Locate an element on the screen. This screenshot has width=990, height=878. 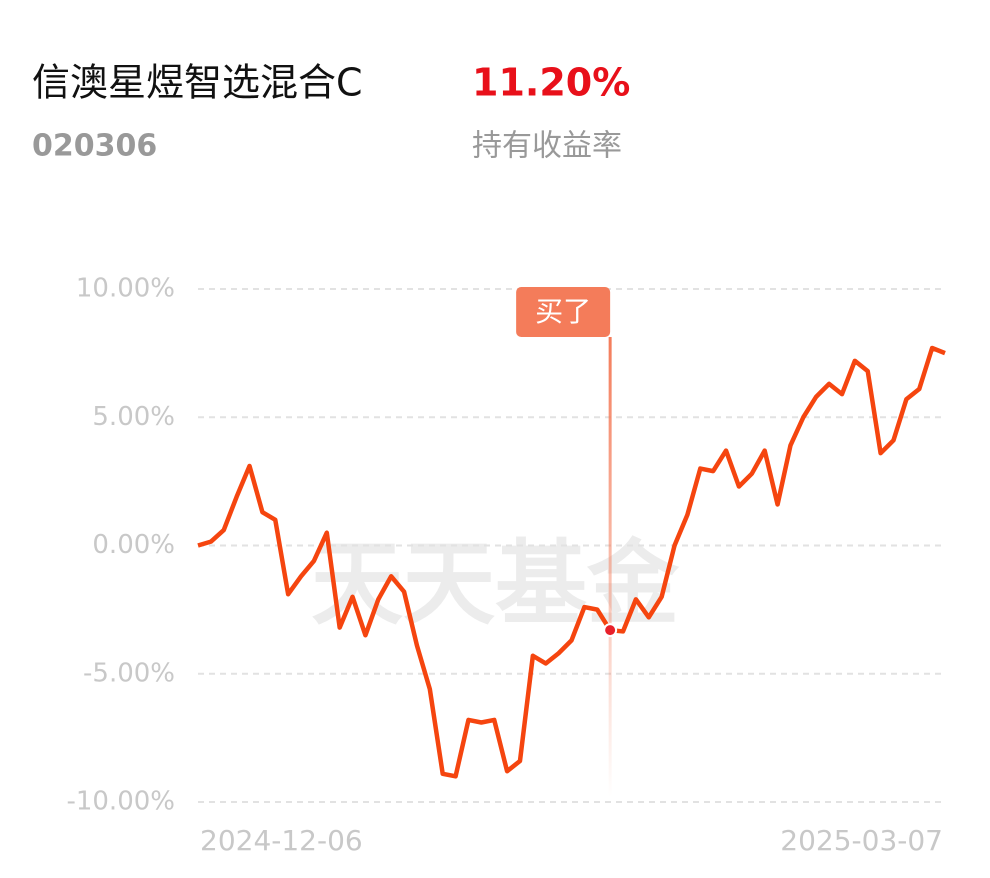
y-tick-label: 10.00% is located at coordinates (125, 289).